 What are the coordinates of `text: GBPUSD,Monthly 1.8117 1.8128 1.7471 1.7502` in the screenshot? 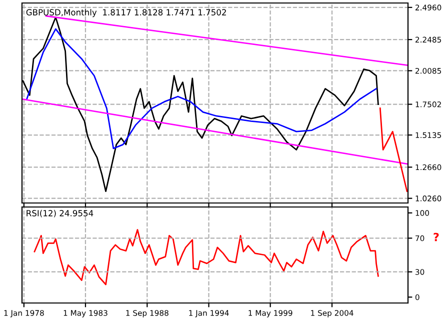 It's located at (126, 13).